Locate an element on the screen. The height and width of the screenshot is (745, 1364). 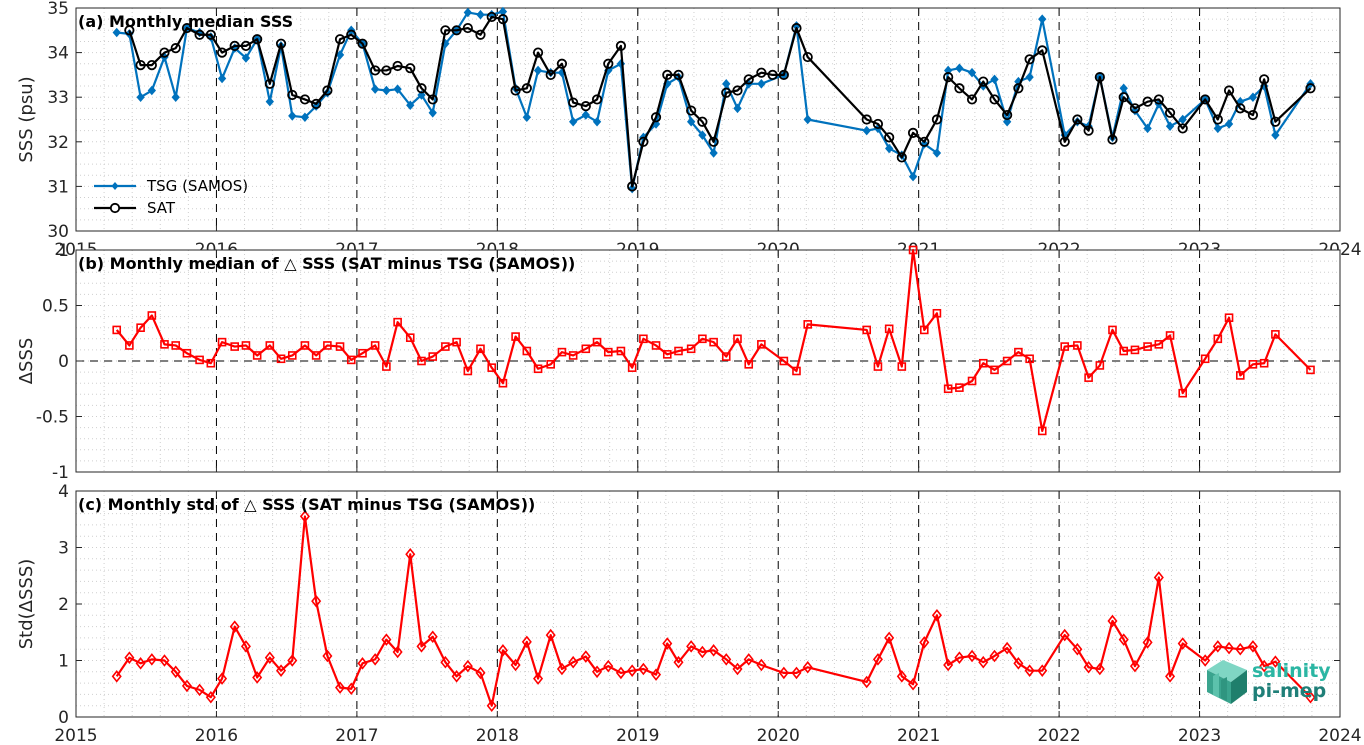
y-axis-label: SSS (psu) is located at coordinates (26, 119).